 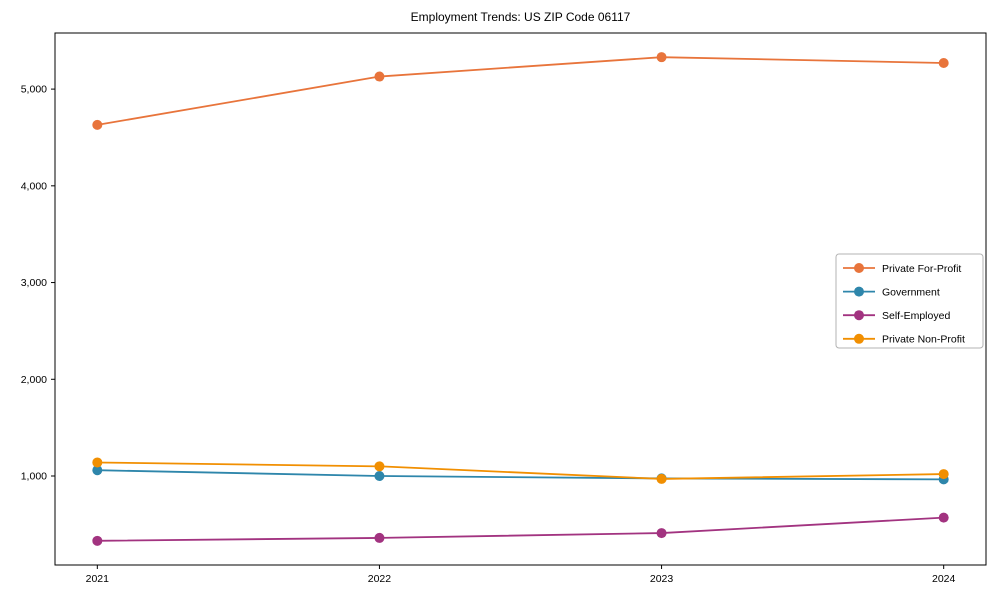 What do you see at coordinates (923, 340) in the screenshot?
I see `legend-label: Private Non-Profit` at bounding box center [923, 340].